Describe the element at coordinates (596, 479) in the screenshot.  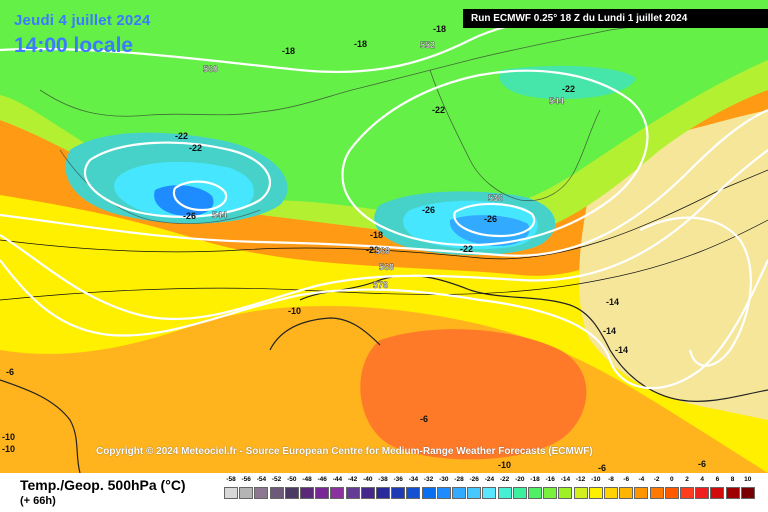
I see `legend-tick-label: -10` at that location.